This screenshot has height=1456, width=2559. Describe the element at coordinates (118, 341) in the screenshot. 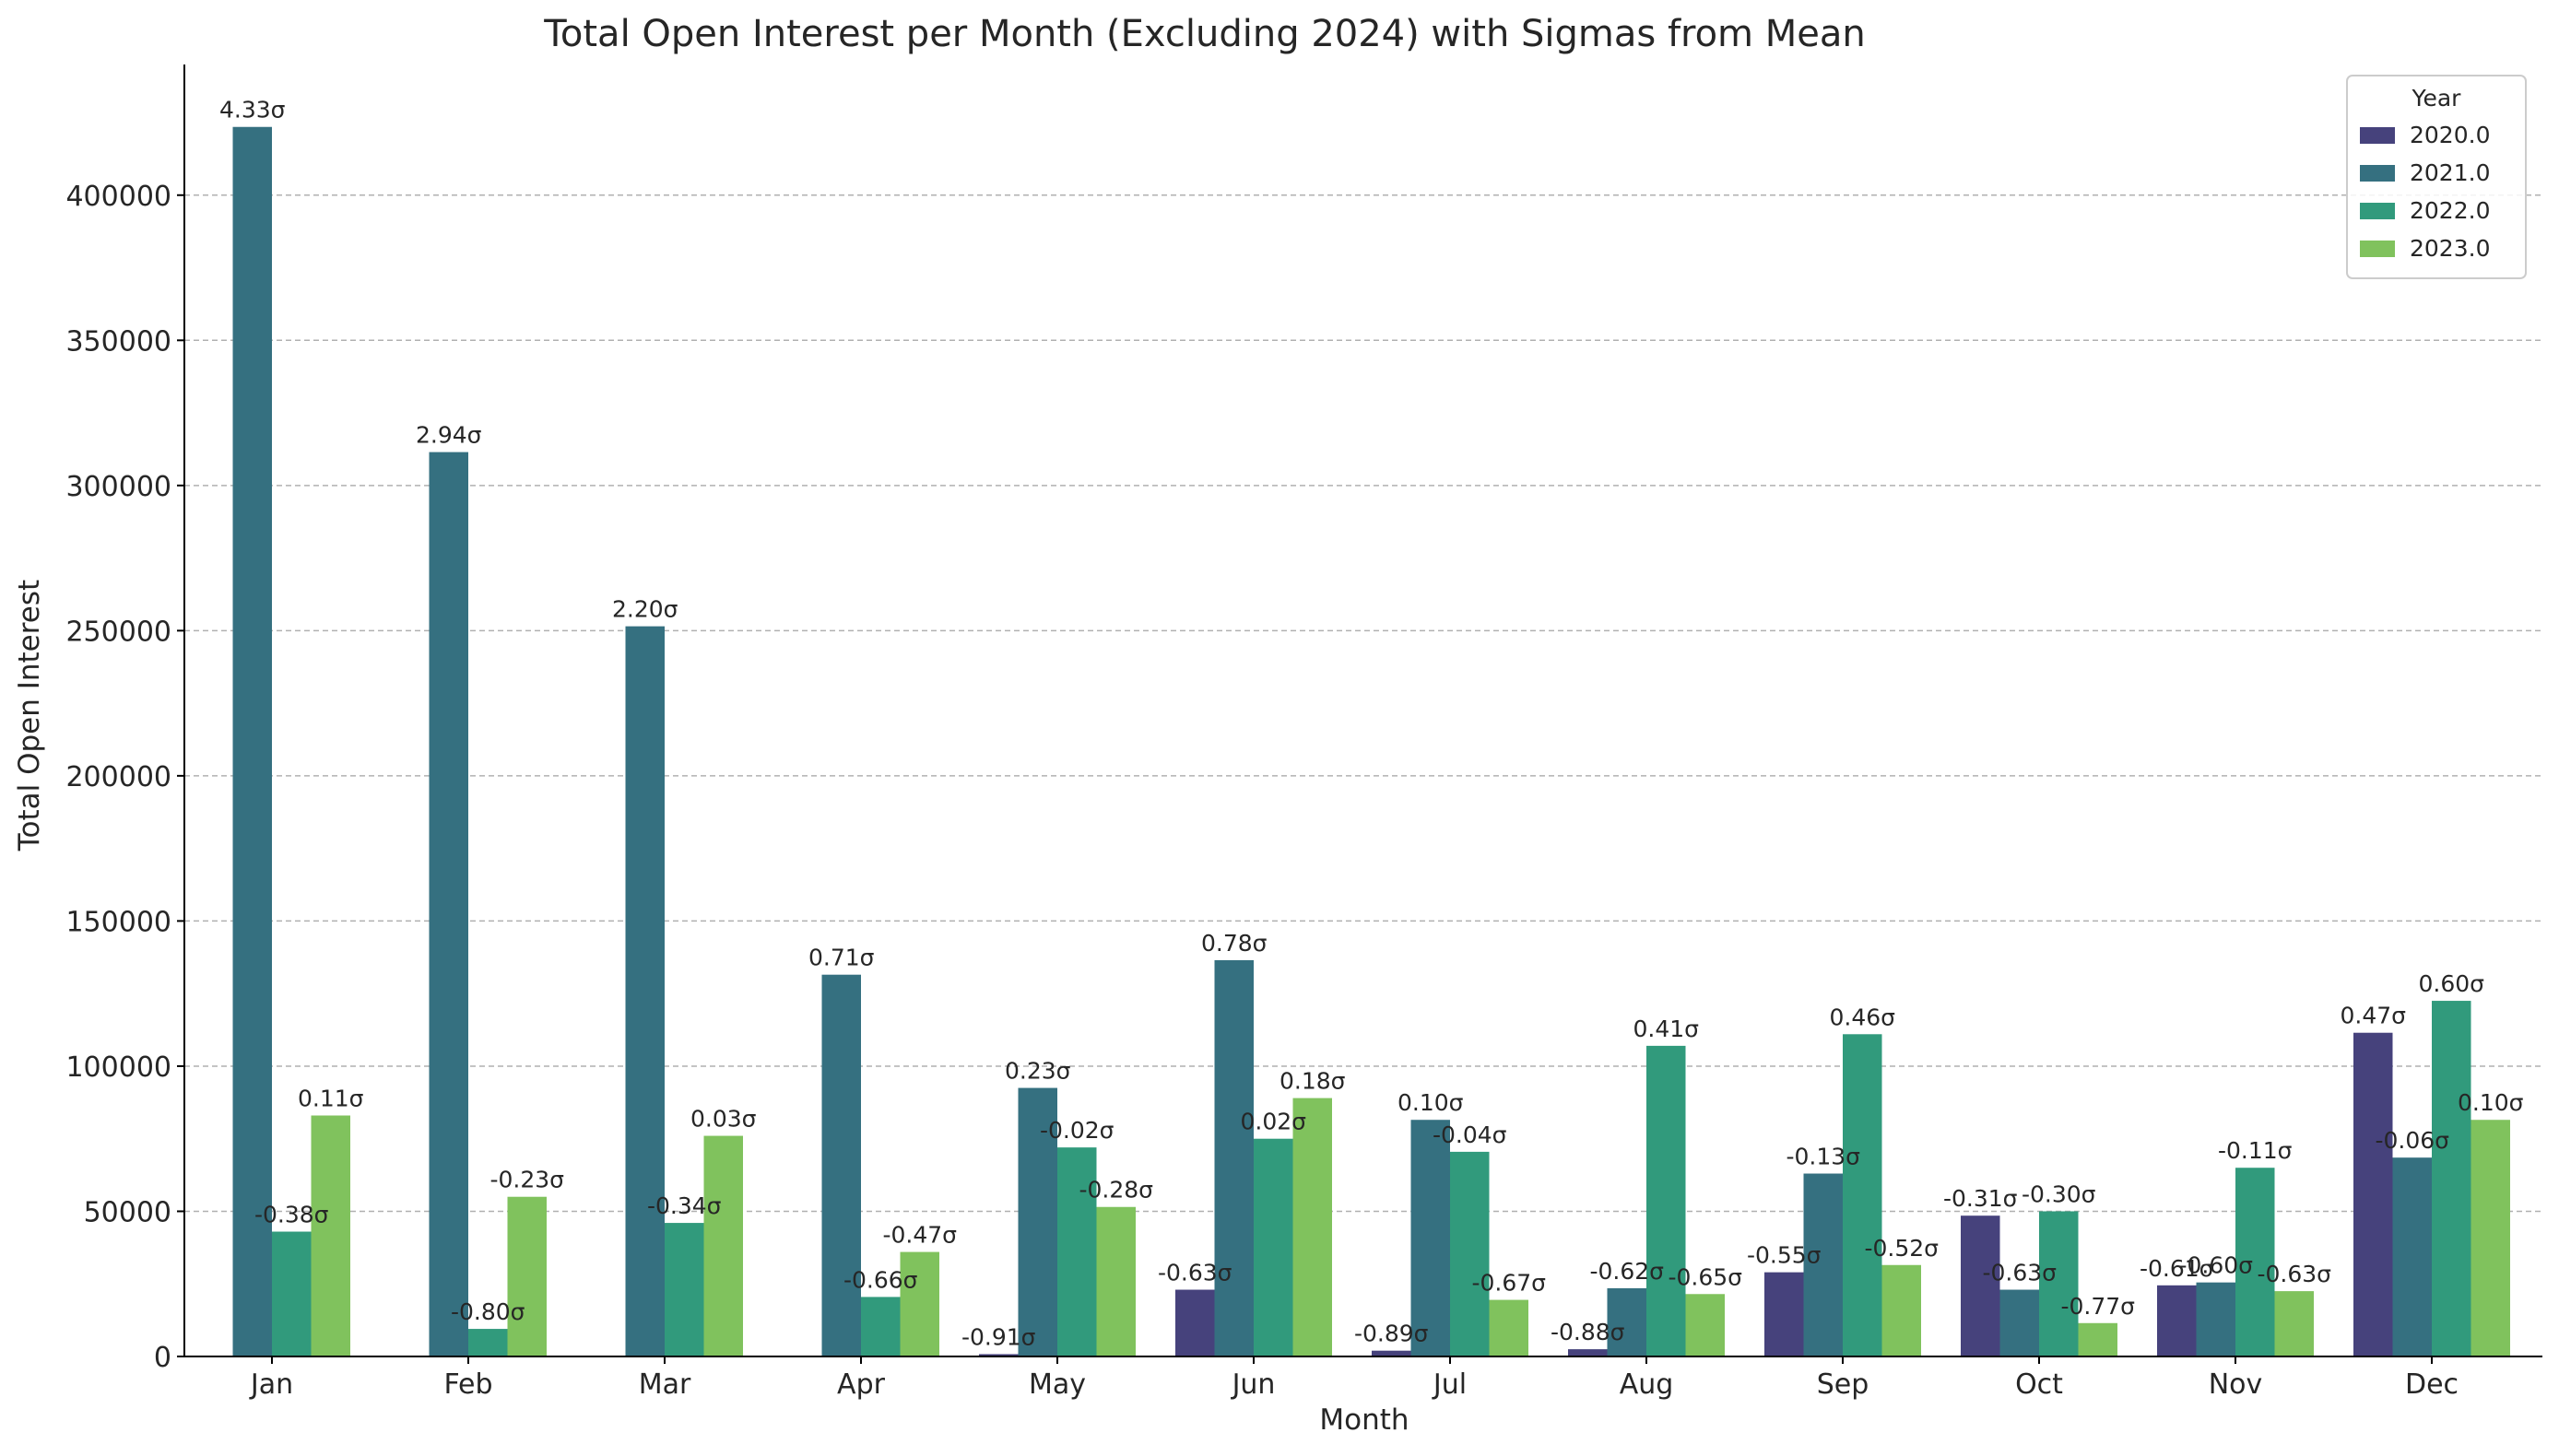

I see `y-tick-label: 350000` at that location.